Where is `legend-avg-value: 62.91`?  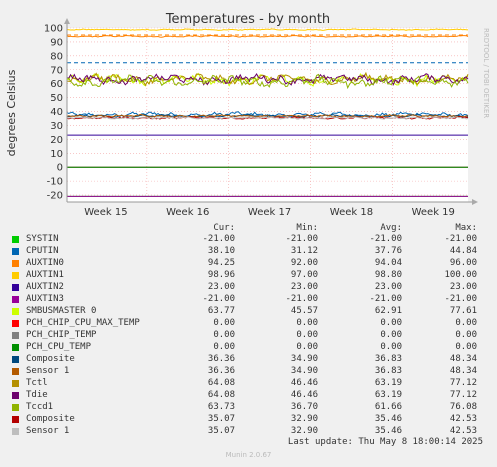
legend-avg-value: 62.91 is located at coordinates (388, 311).